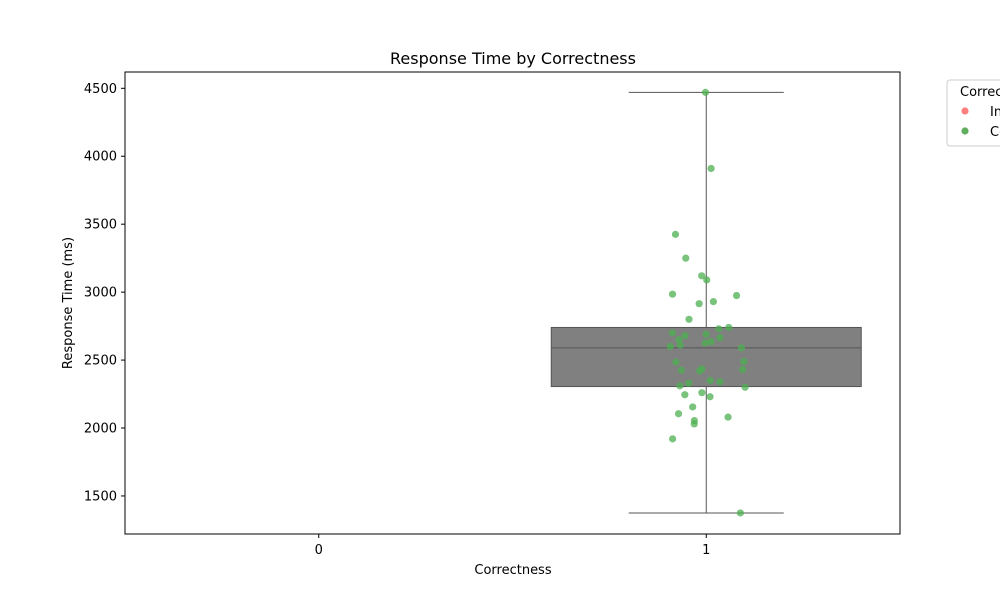 This screenshot has height=600, width=1000. I want to click on x-tick-label: 0, so click(319, 550).